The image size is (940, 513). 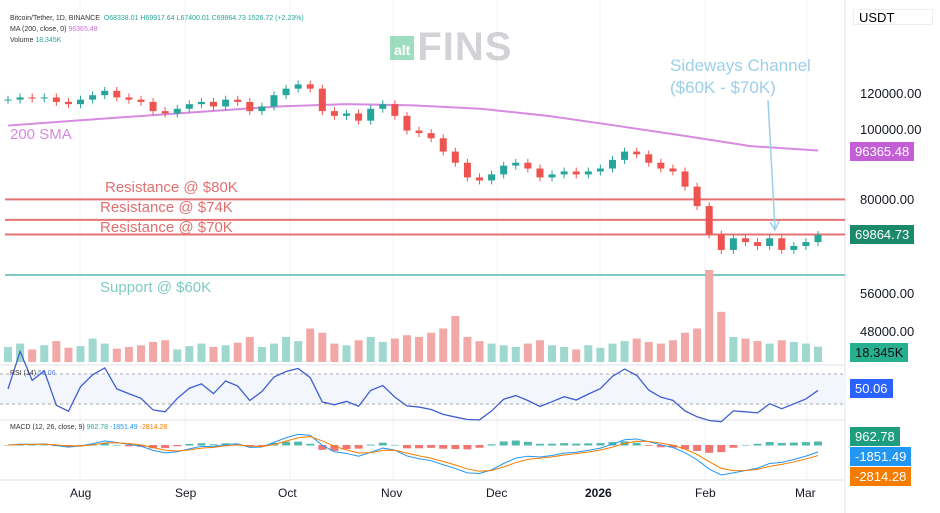 What do you see at coordinates (882, 151) in the screenshot?
I see `sma-price-tag: 96365.48` at bounding box center [882, 151].